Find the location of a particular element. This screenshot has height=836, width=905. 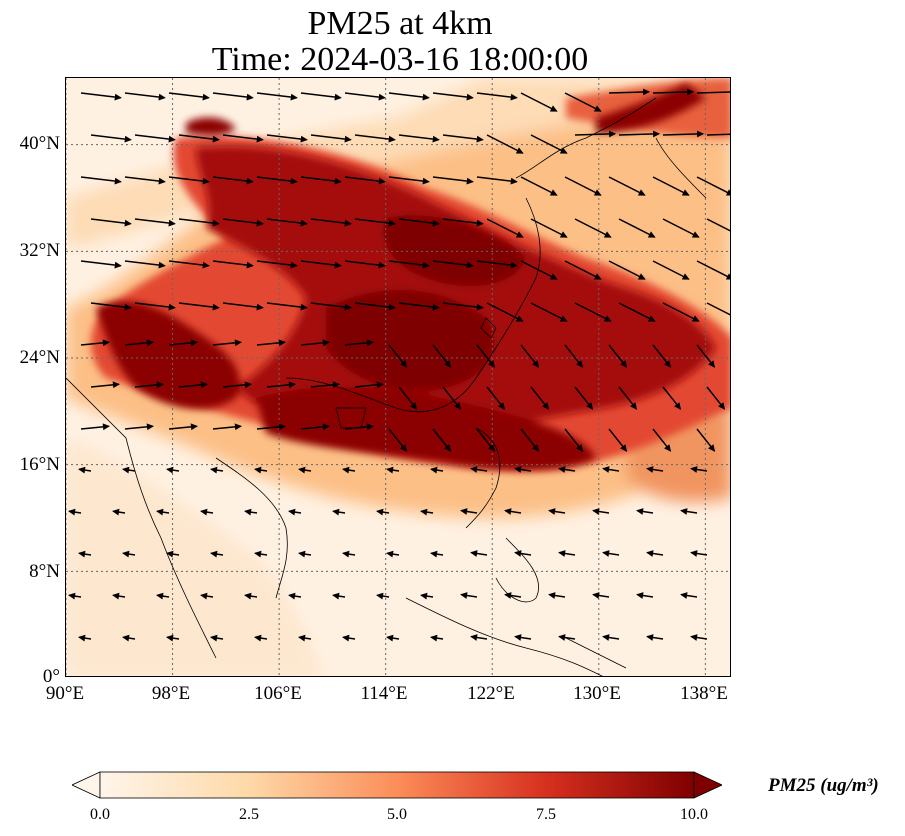

colorbar-max-arrow is located at coordinates (708, 785).